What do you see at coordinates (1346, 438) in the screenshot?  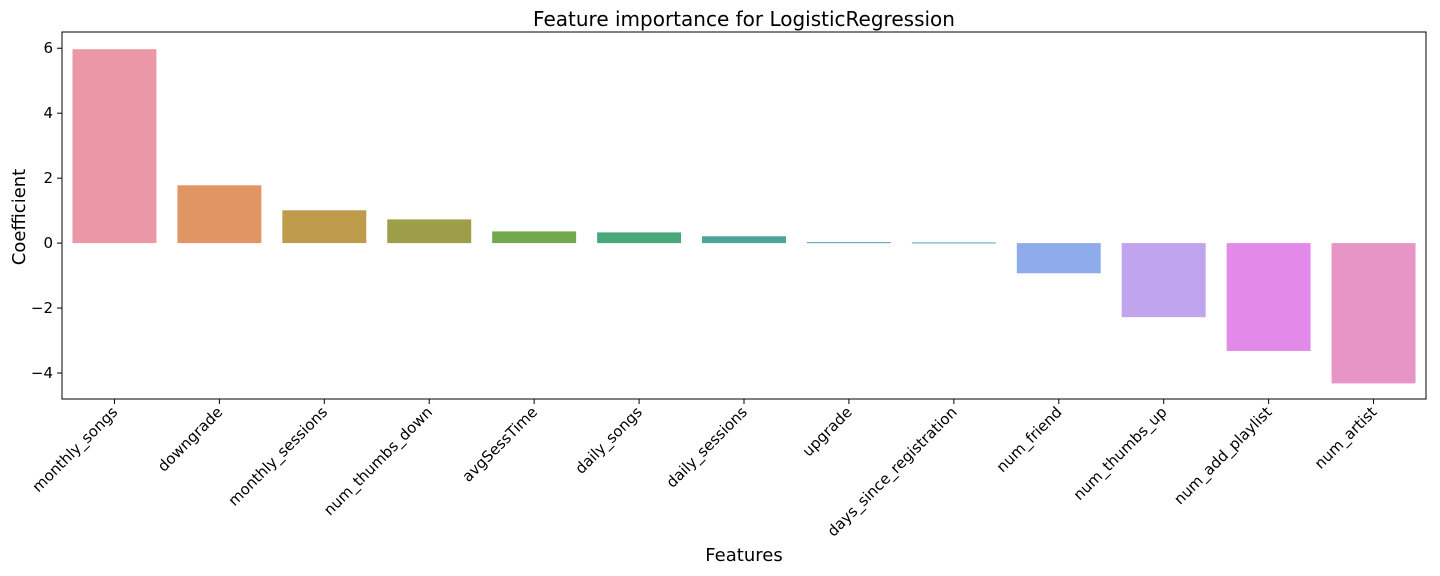 I see `x-tick-label: num_artist` at bounding box center [1346, 438].